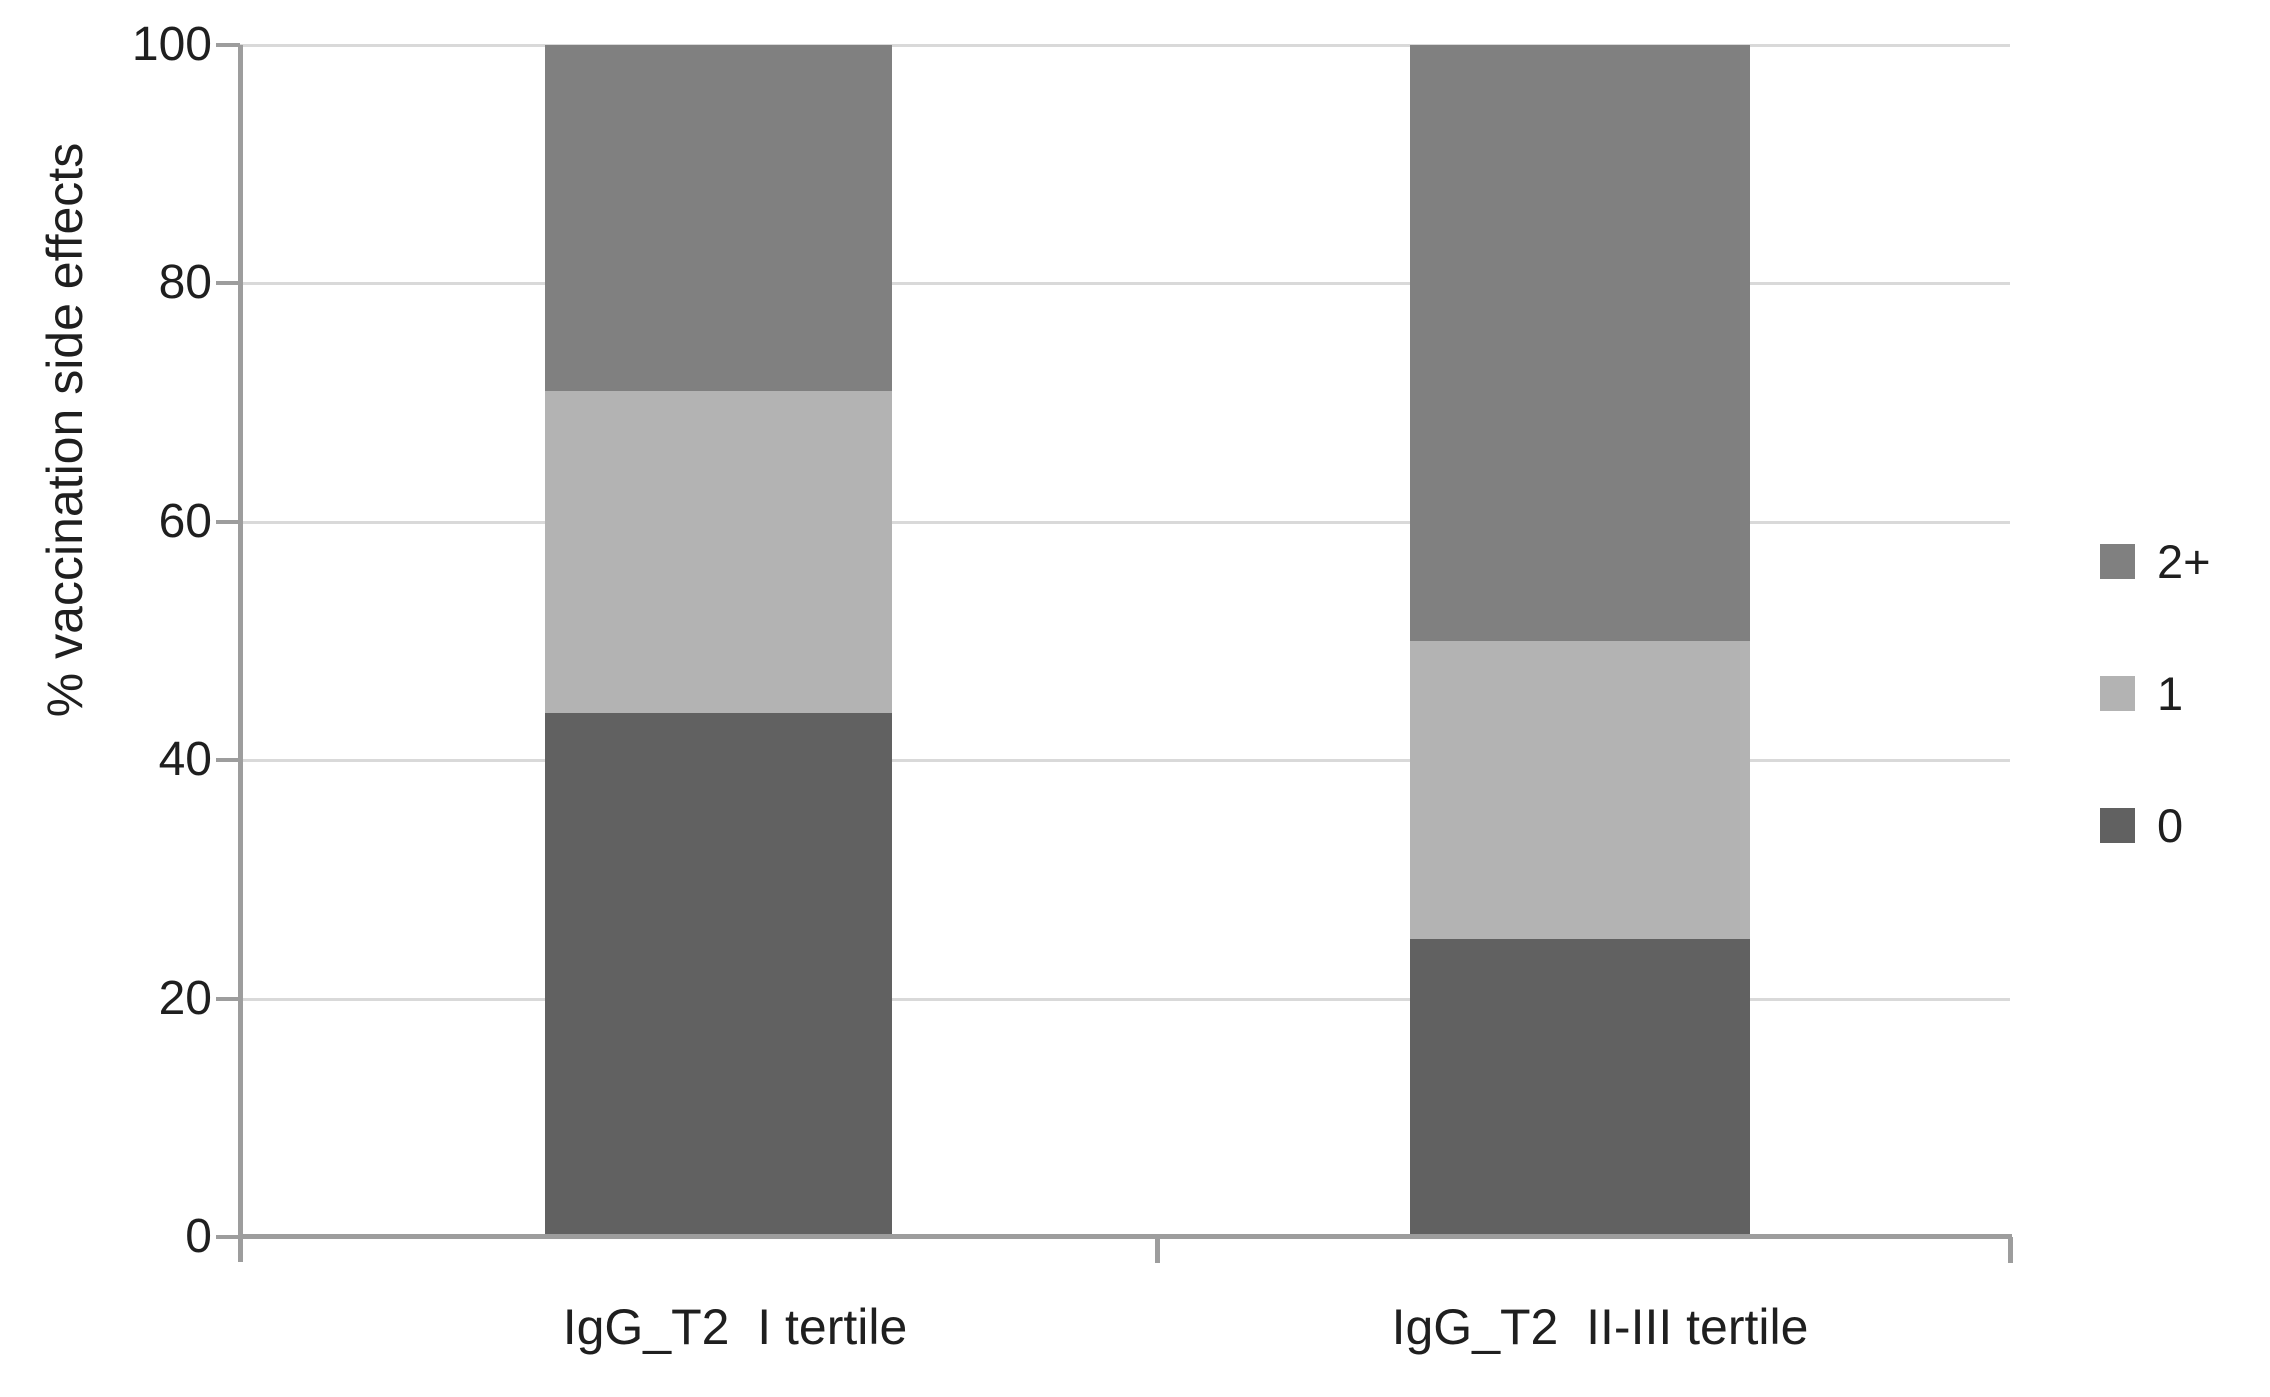 The image size is (2270, 1397). What do you see at coordinates (198, 1236) in the screenshot?
I see `y-tick-label-0: 0` at bounding box center [198, 1236].